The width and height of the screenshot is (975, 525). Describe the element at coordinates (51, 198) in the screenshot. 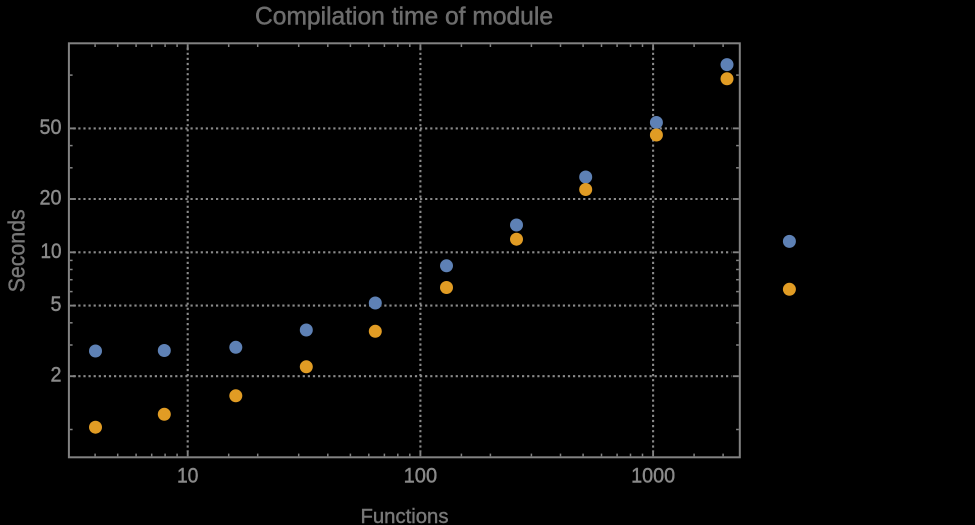

I see `svg-text: 20` at that location.